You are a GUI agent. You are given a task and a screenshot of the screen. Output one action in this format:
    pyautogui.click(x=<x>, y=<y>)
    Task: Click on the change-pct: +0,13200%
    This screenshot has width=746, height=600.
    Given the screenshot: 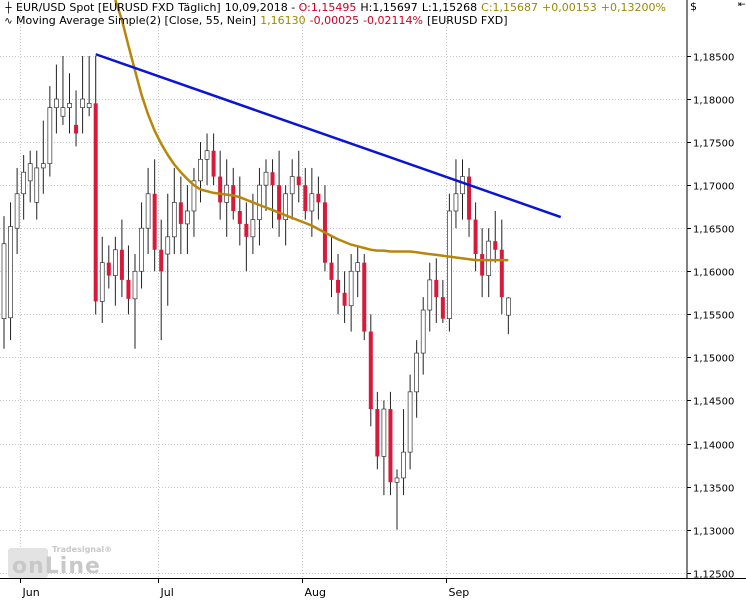 What is the action you would take?
    pyautogui.click(x=633, y=7)
    